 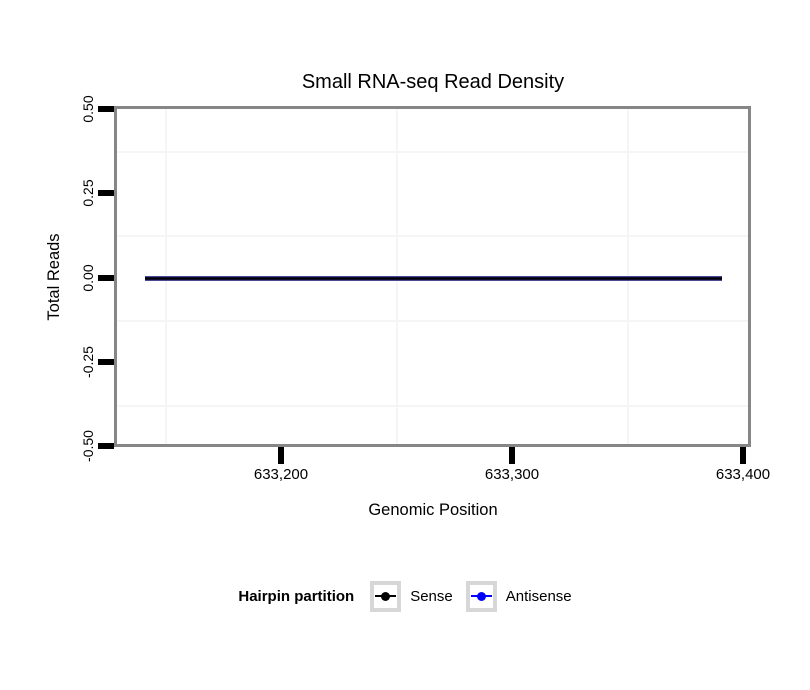 I want to click on legend-label-sense: Sense, so click(x=431, y=596).